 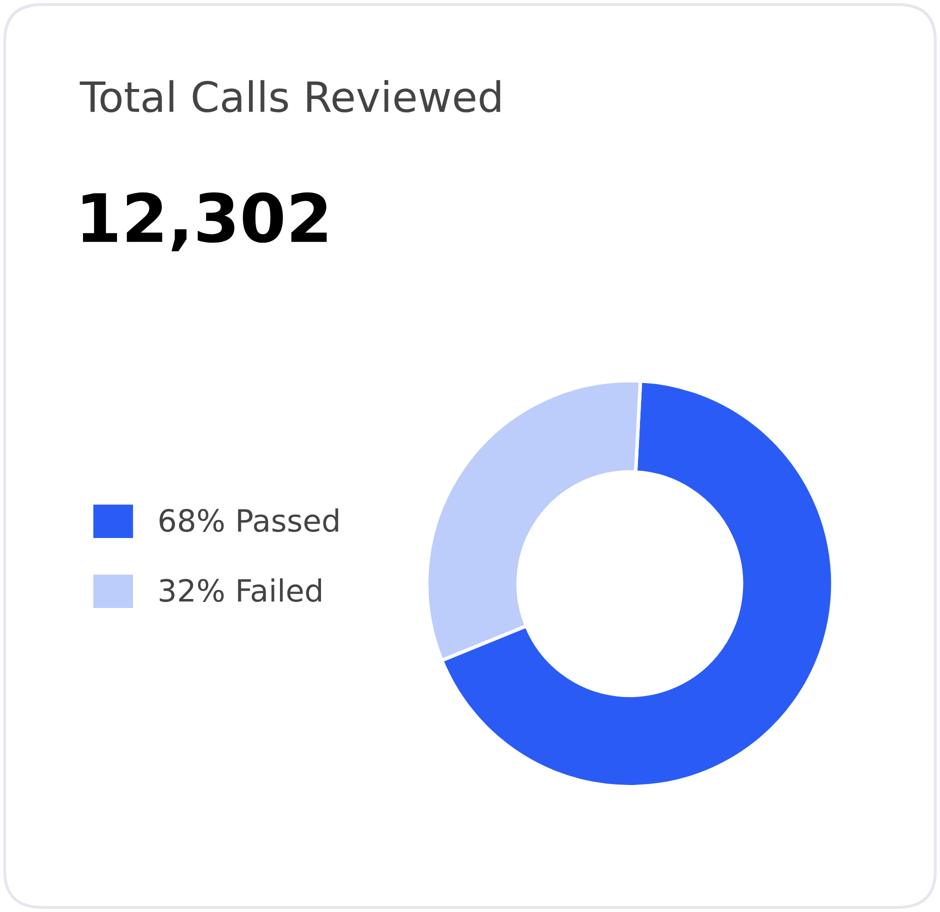 What do you see at coordinates (204, 222) in the screenshot?
I see `chart-subtitle: 12,302` at bounding box center [204, 222].